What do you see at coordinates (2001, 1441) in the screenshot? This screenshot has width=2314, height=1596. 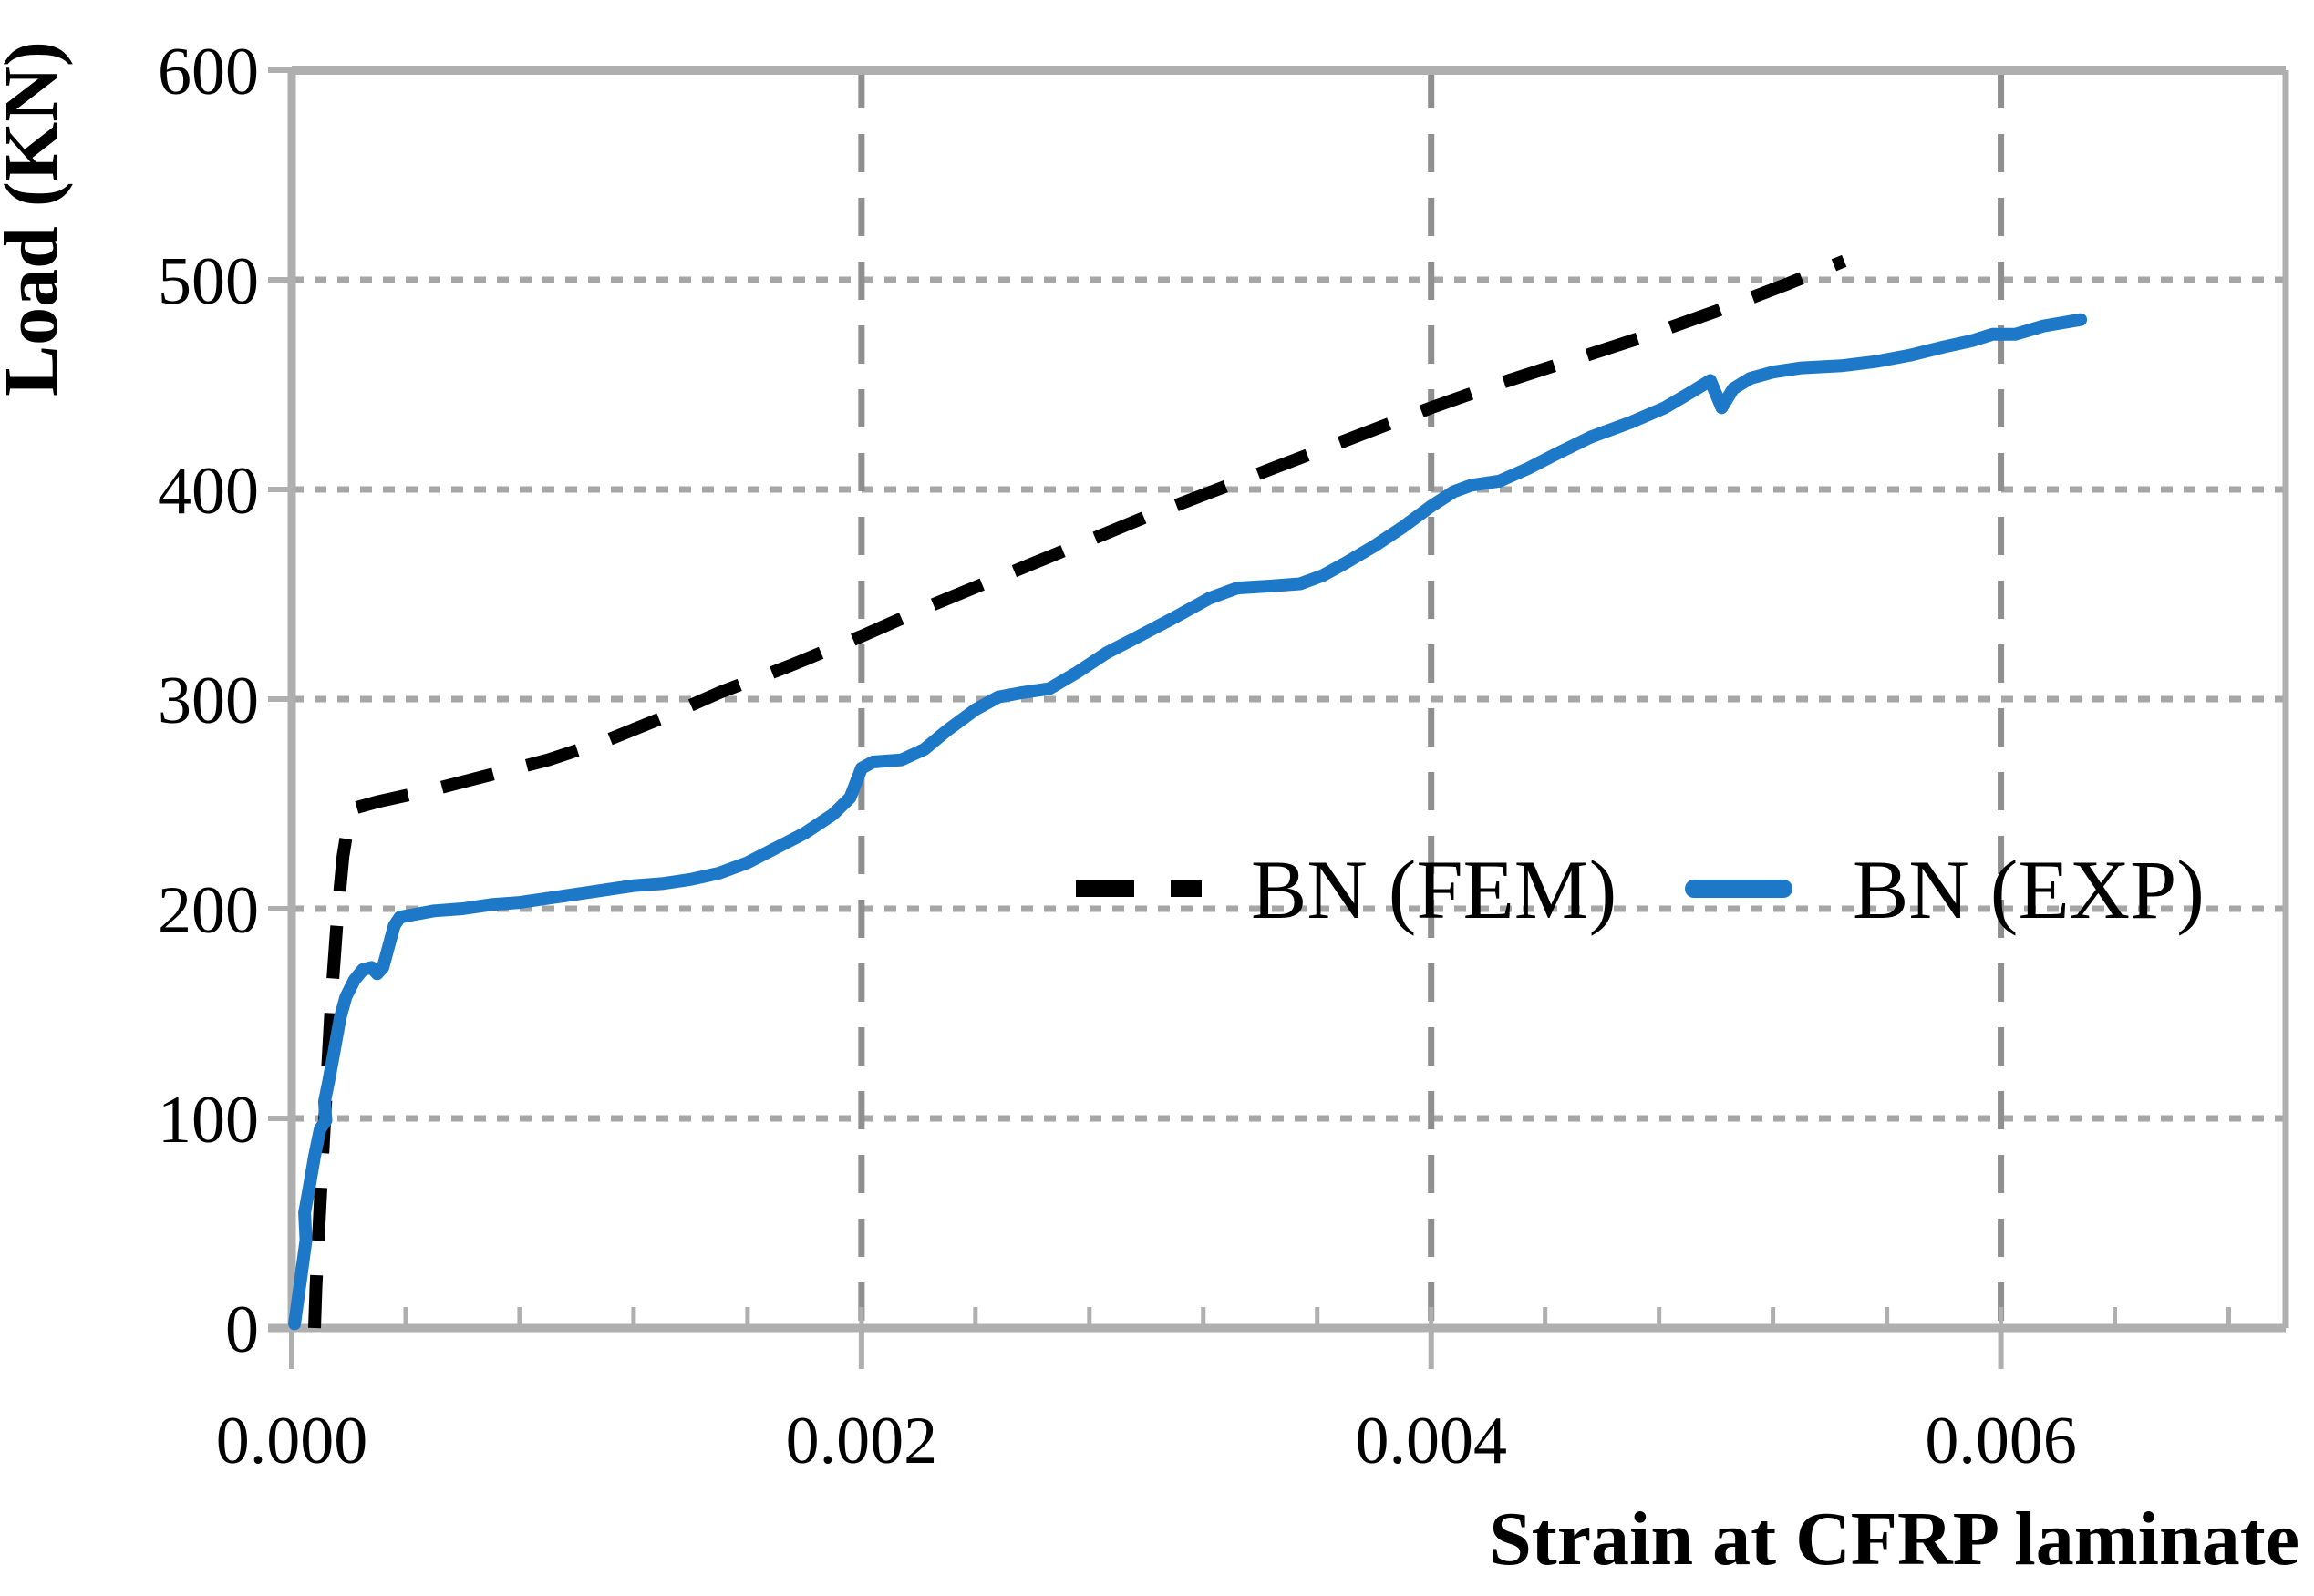 I see `x-tick-label-0.006: 0.006` at bounding box center [2001, 1441].